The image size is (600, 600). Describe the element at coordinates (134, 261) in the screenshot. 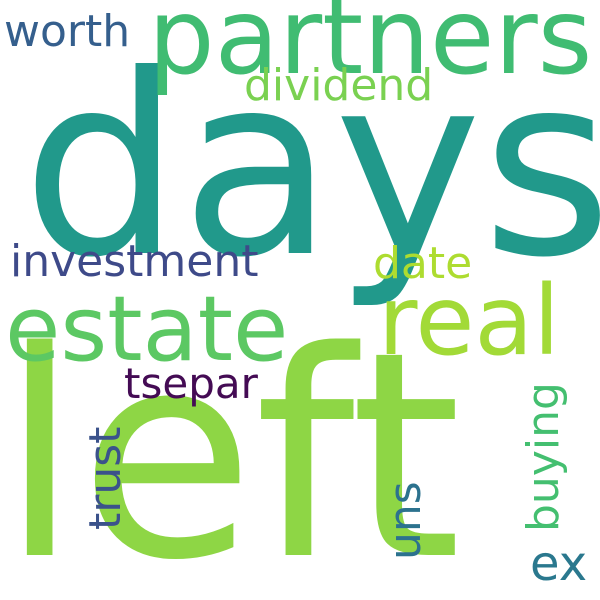

I see `word-investment: investment` at that location.